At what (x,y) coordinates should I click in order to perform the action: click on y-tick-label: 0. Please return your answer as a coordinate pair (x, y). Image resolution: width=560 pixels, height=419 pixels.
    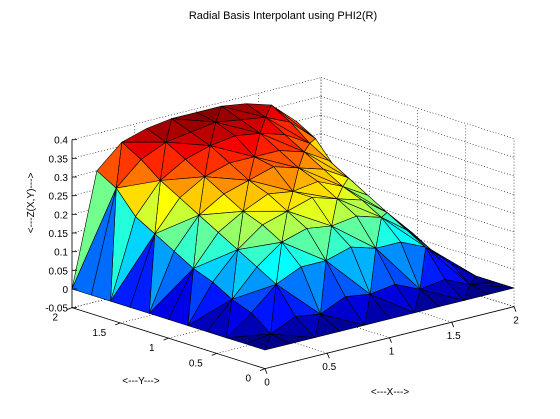
    Looking at the image, I should click on (248, 379).